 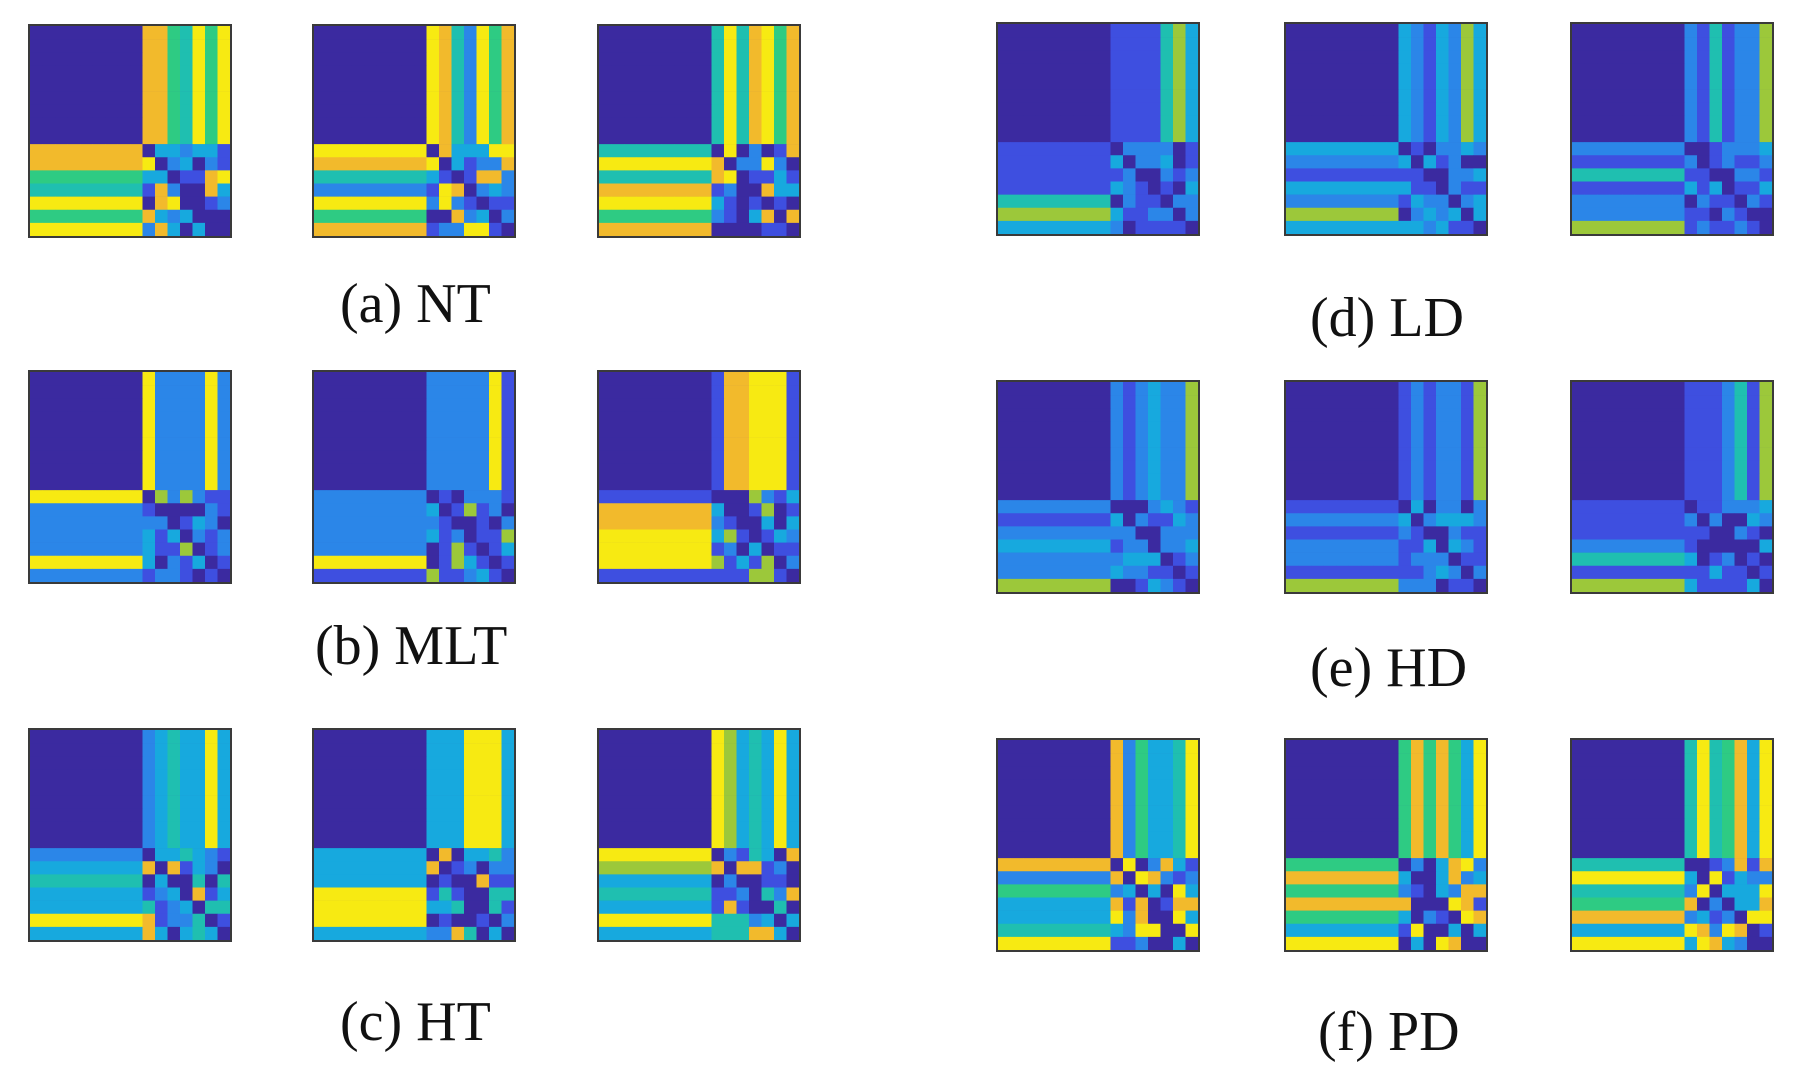 I want to click on caption-mlt: (b) MLT, so click(x=411, y=646).